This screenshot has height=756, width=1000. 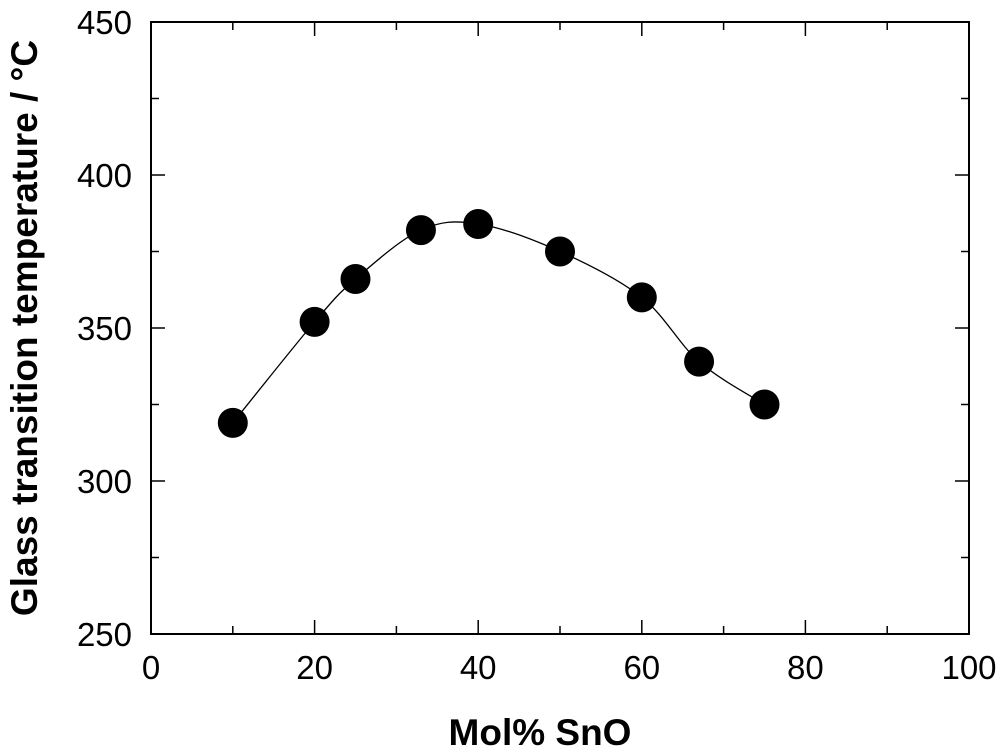 I want to click on x-tick-label: 80, so click(x=805, y=667).